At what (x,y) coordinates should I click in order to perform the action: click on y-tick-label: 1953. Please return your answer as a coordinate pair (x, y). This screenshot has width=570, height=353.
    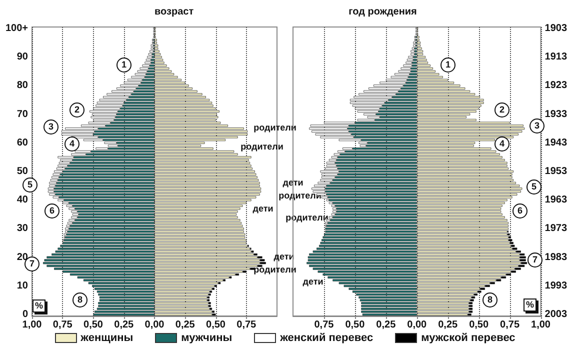
    Looking at the image, I should click on (556, 171).